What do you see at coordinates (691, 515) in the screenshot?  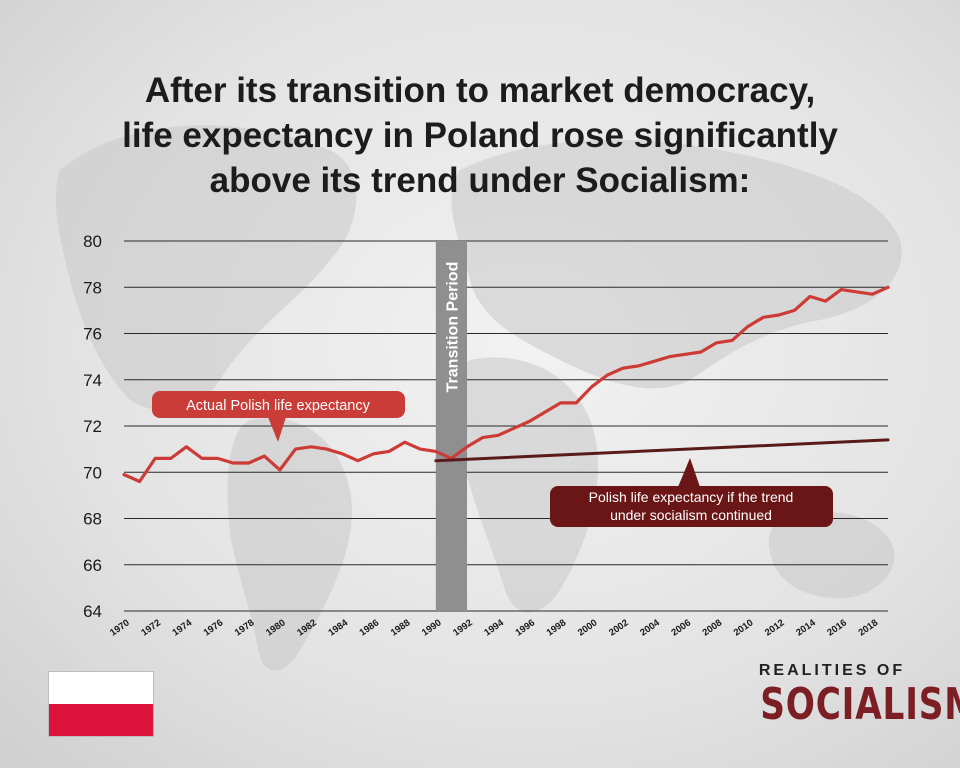 I see `trend-callout-label-line-2: under socialism continued` at bounding box center [691, 515].